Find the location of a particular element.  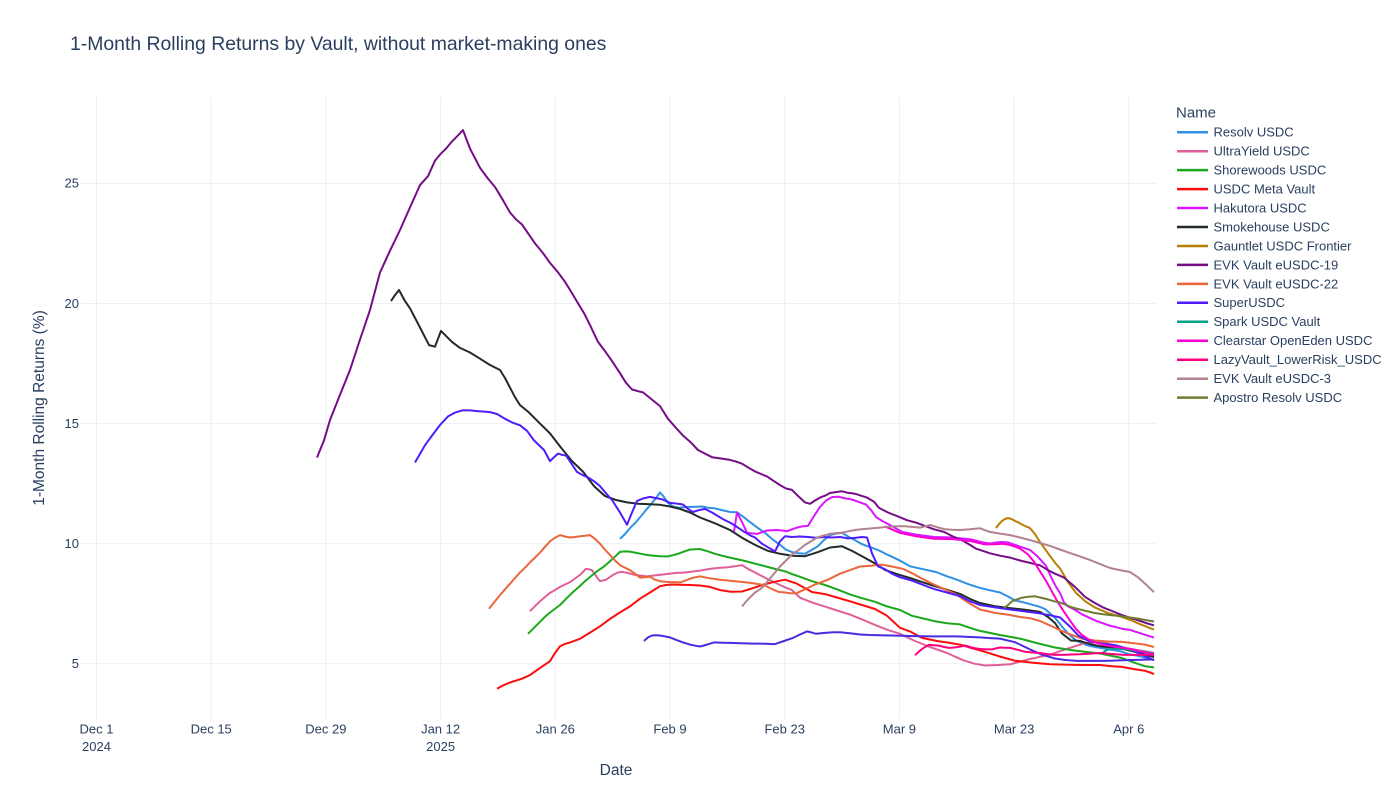

svg-text: Feb 23 is located at coordinates (784, 729).